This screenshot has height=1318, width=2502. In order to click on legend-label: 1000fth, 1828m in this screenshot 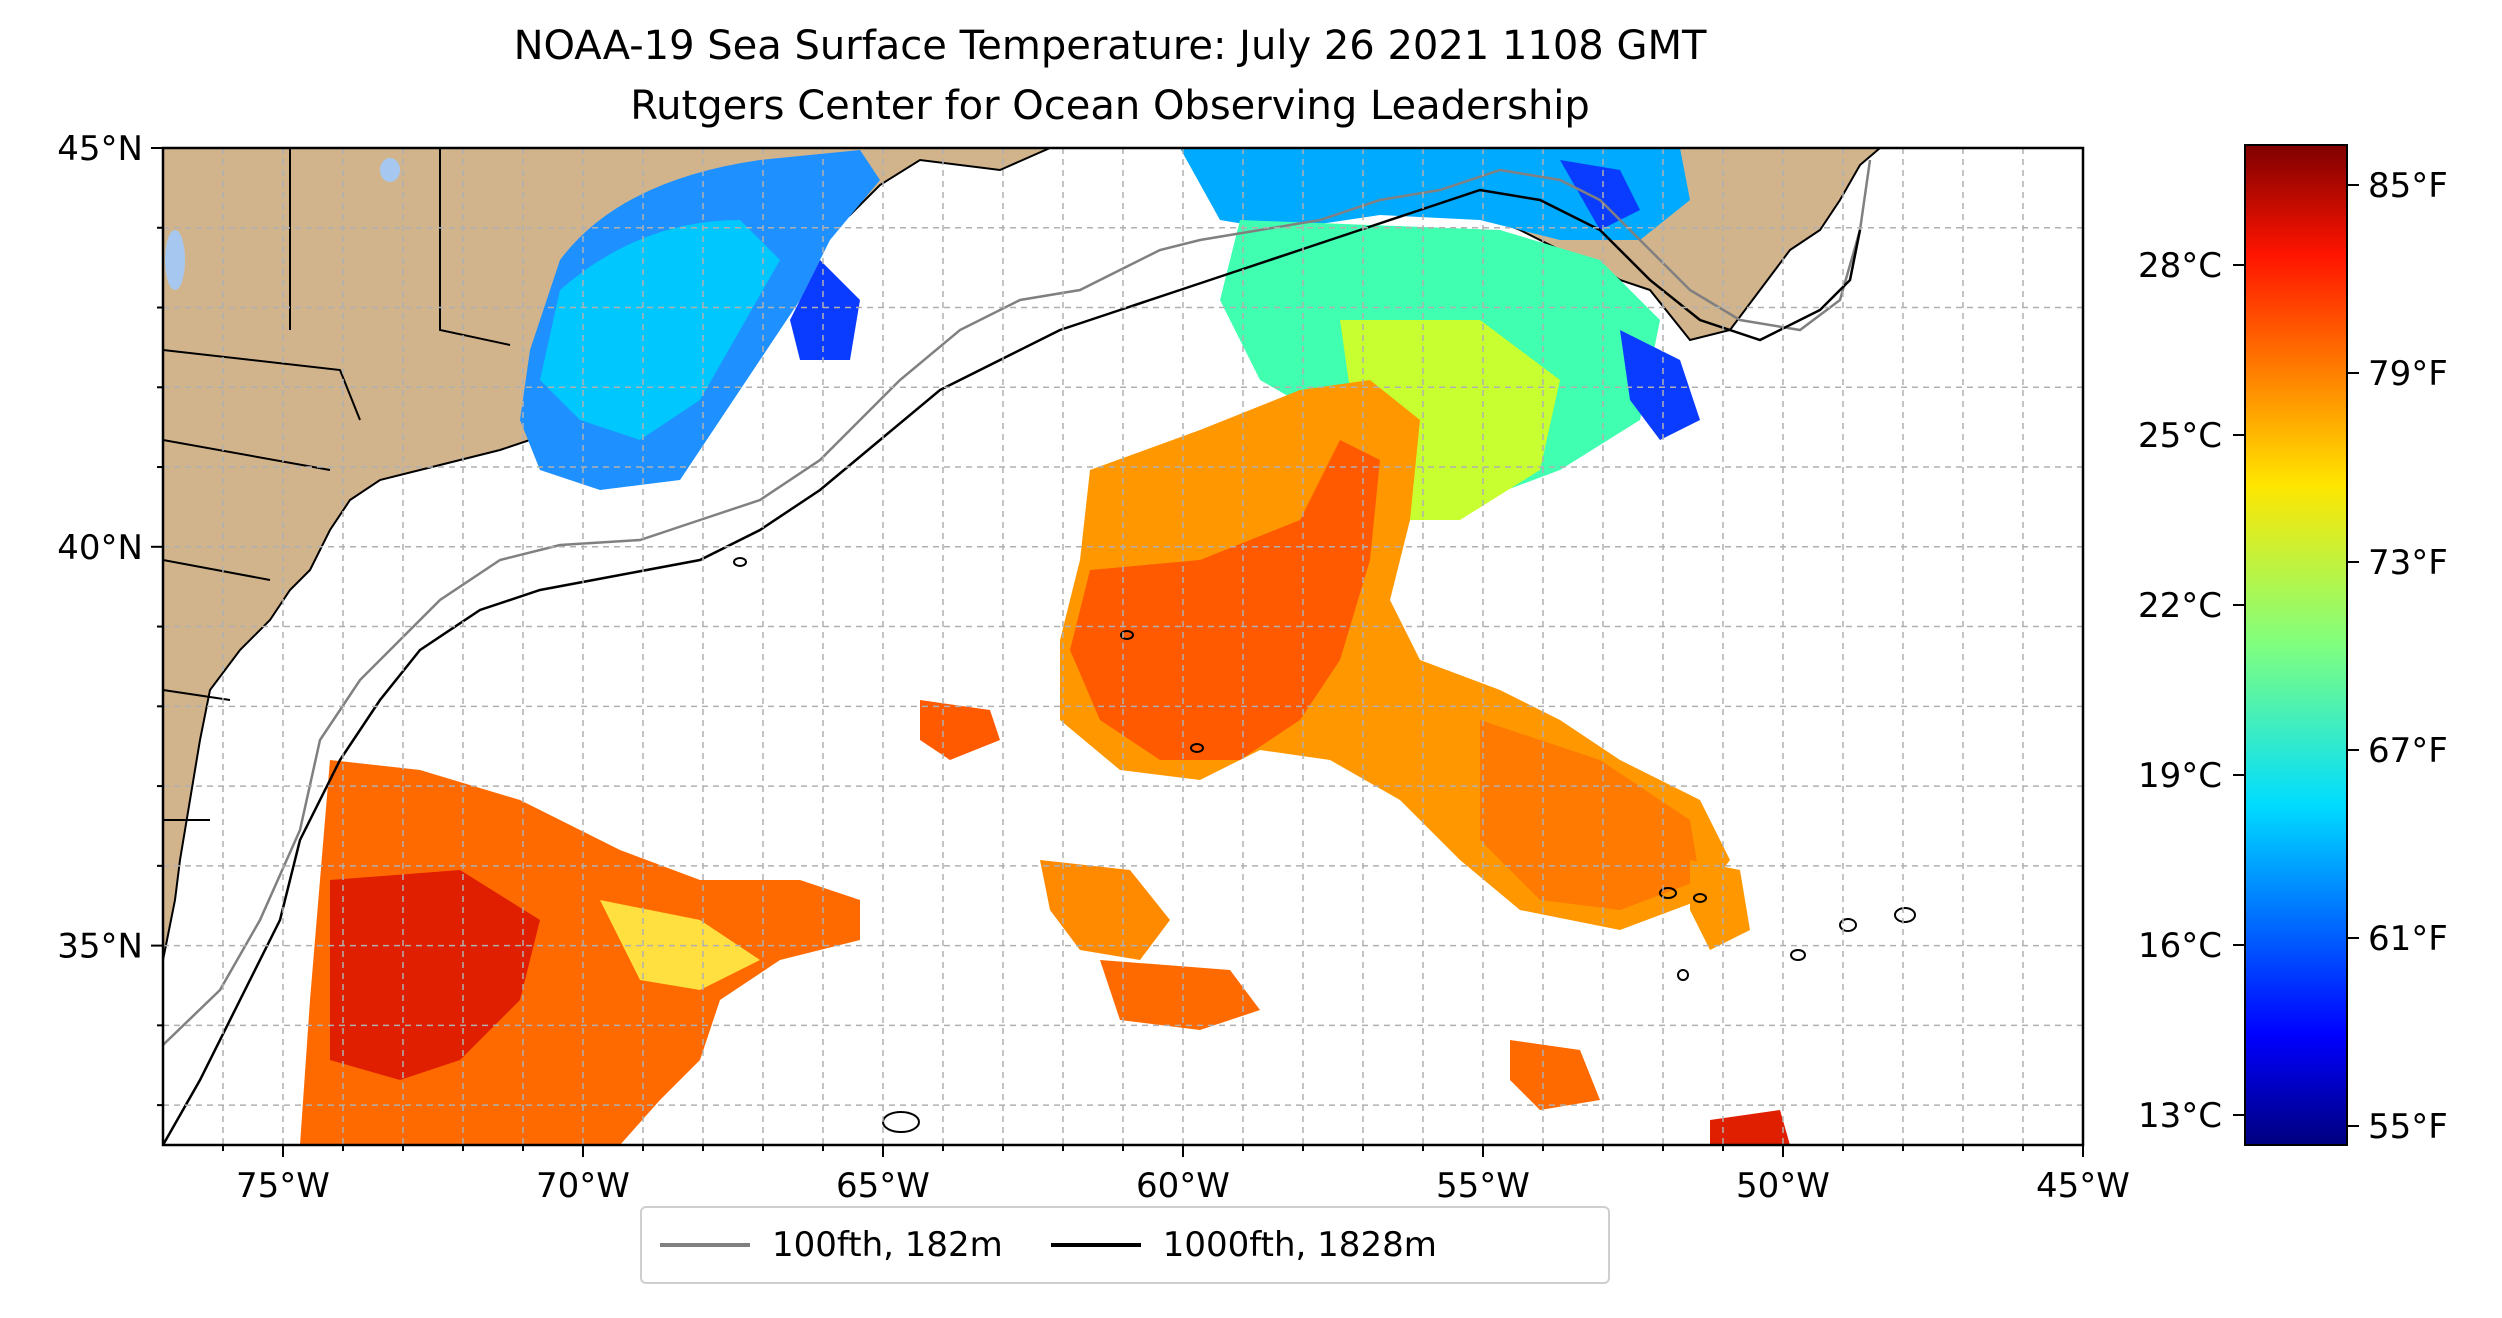, I will do `click(1299, 1245)`.